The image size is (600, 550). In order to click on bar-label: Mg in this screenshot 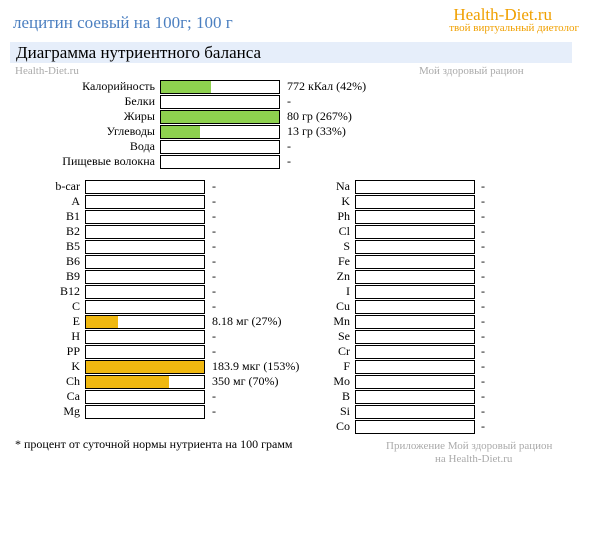, I will do `click(71, 411)`.